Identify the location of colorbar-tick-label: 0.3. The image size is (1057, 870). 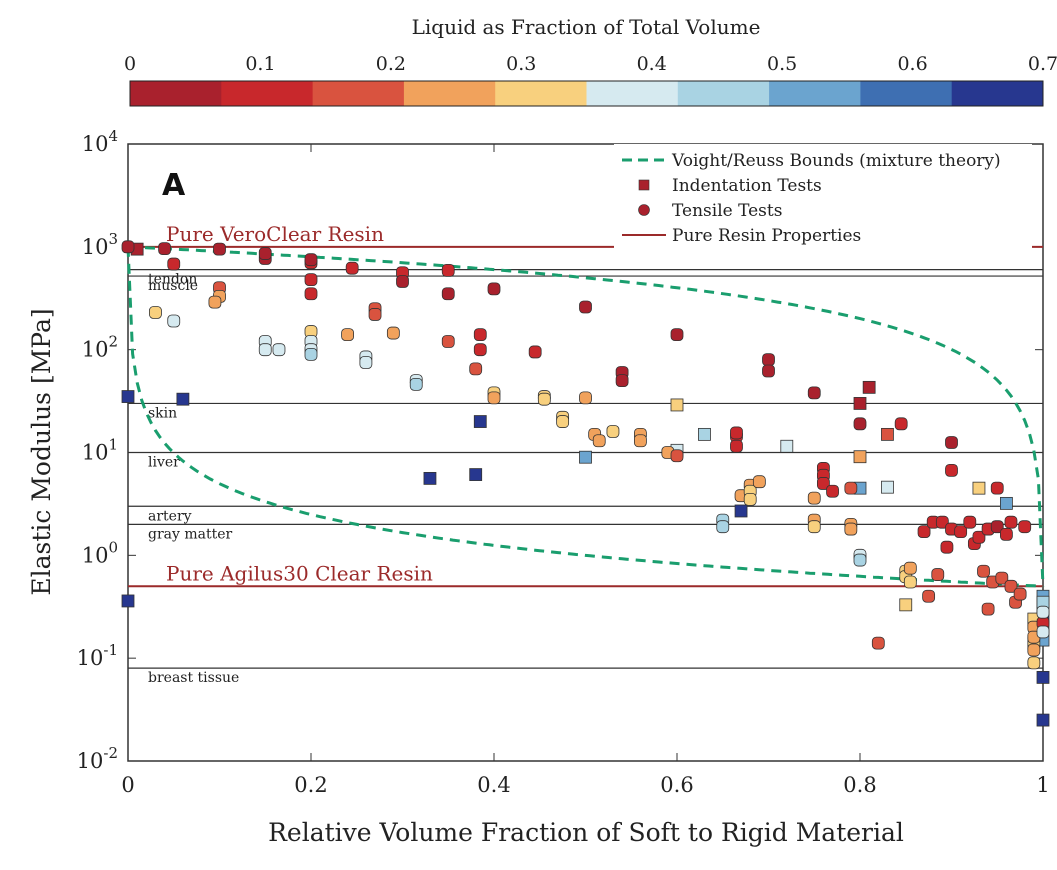
(521, 64).